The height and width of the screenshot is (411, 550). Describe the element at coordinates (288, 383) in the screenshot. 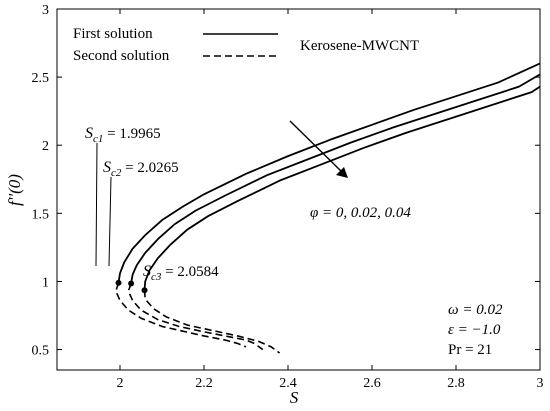

I see `x-tick-label-2: 2.4` at that location.